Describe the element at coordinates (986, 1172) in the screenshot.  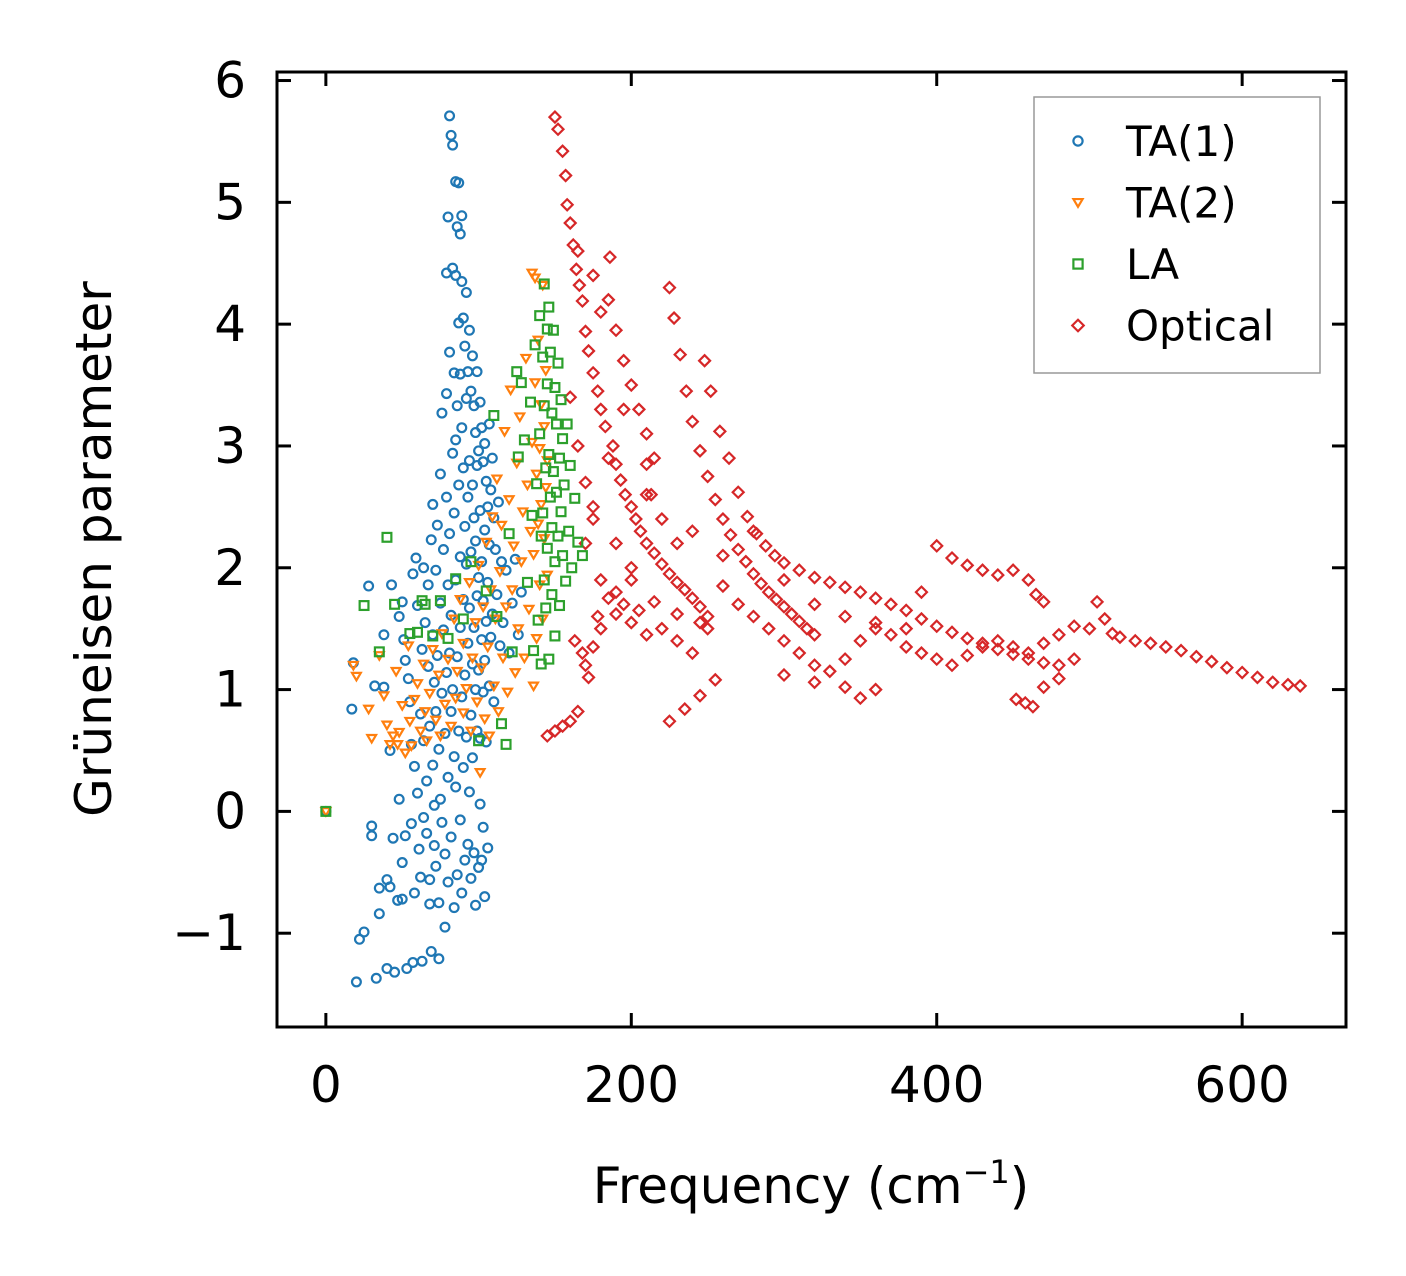
I see `x-axis-label-superscript: −1` at that location.